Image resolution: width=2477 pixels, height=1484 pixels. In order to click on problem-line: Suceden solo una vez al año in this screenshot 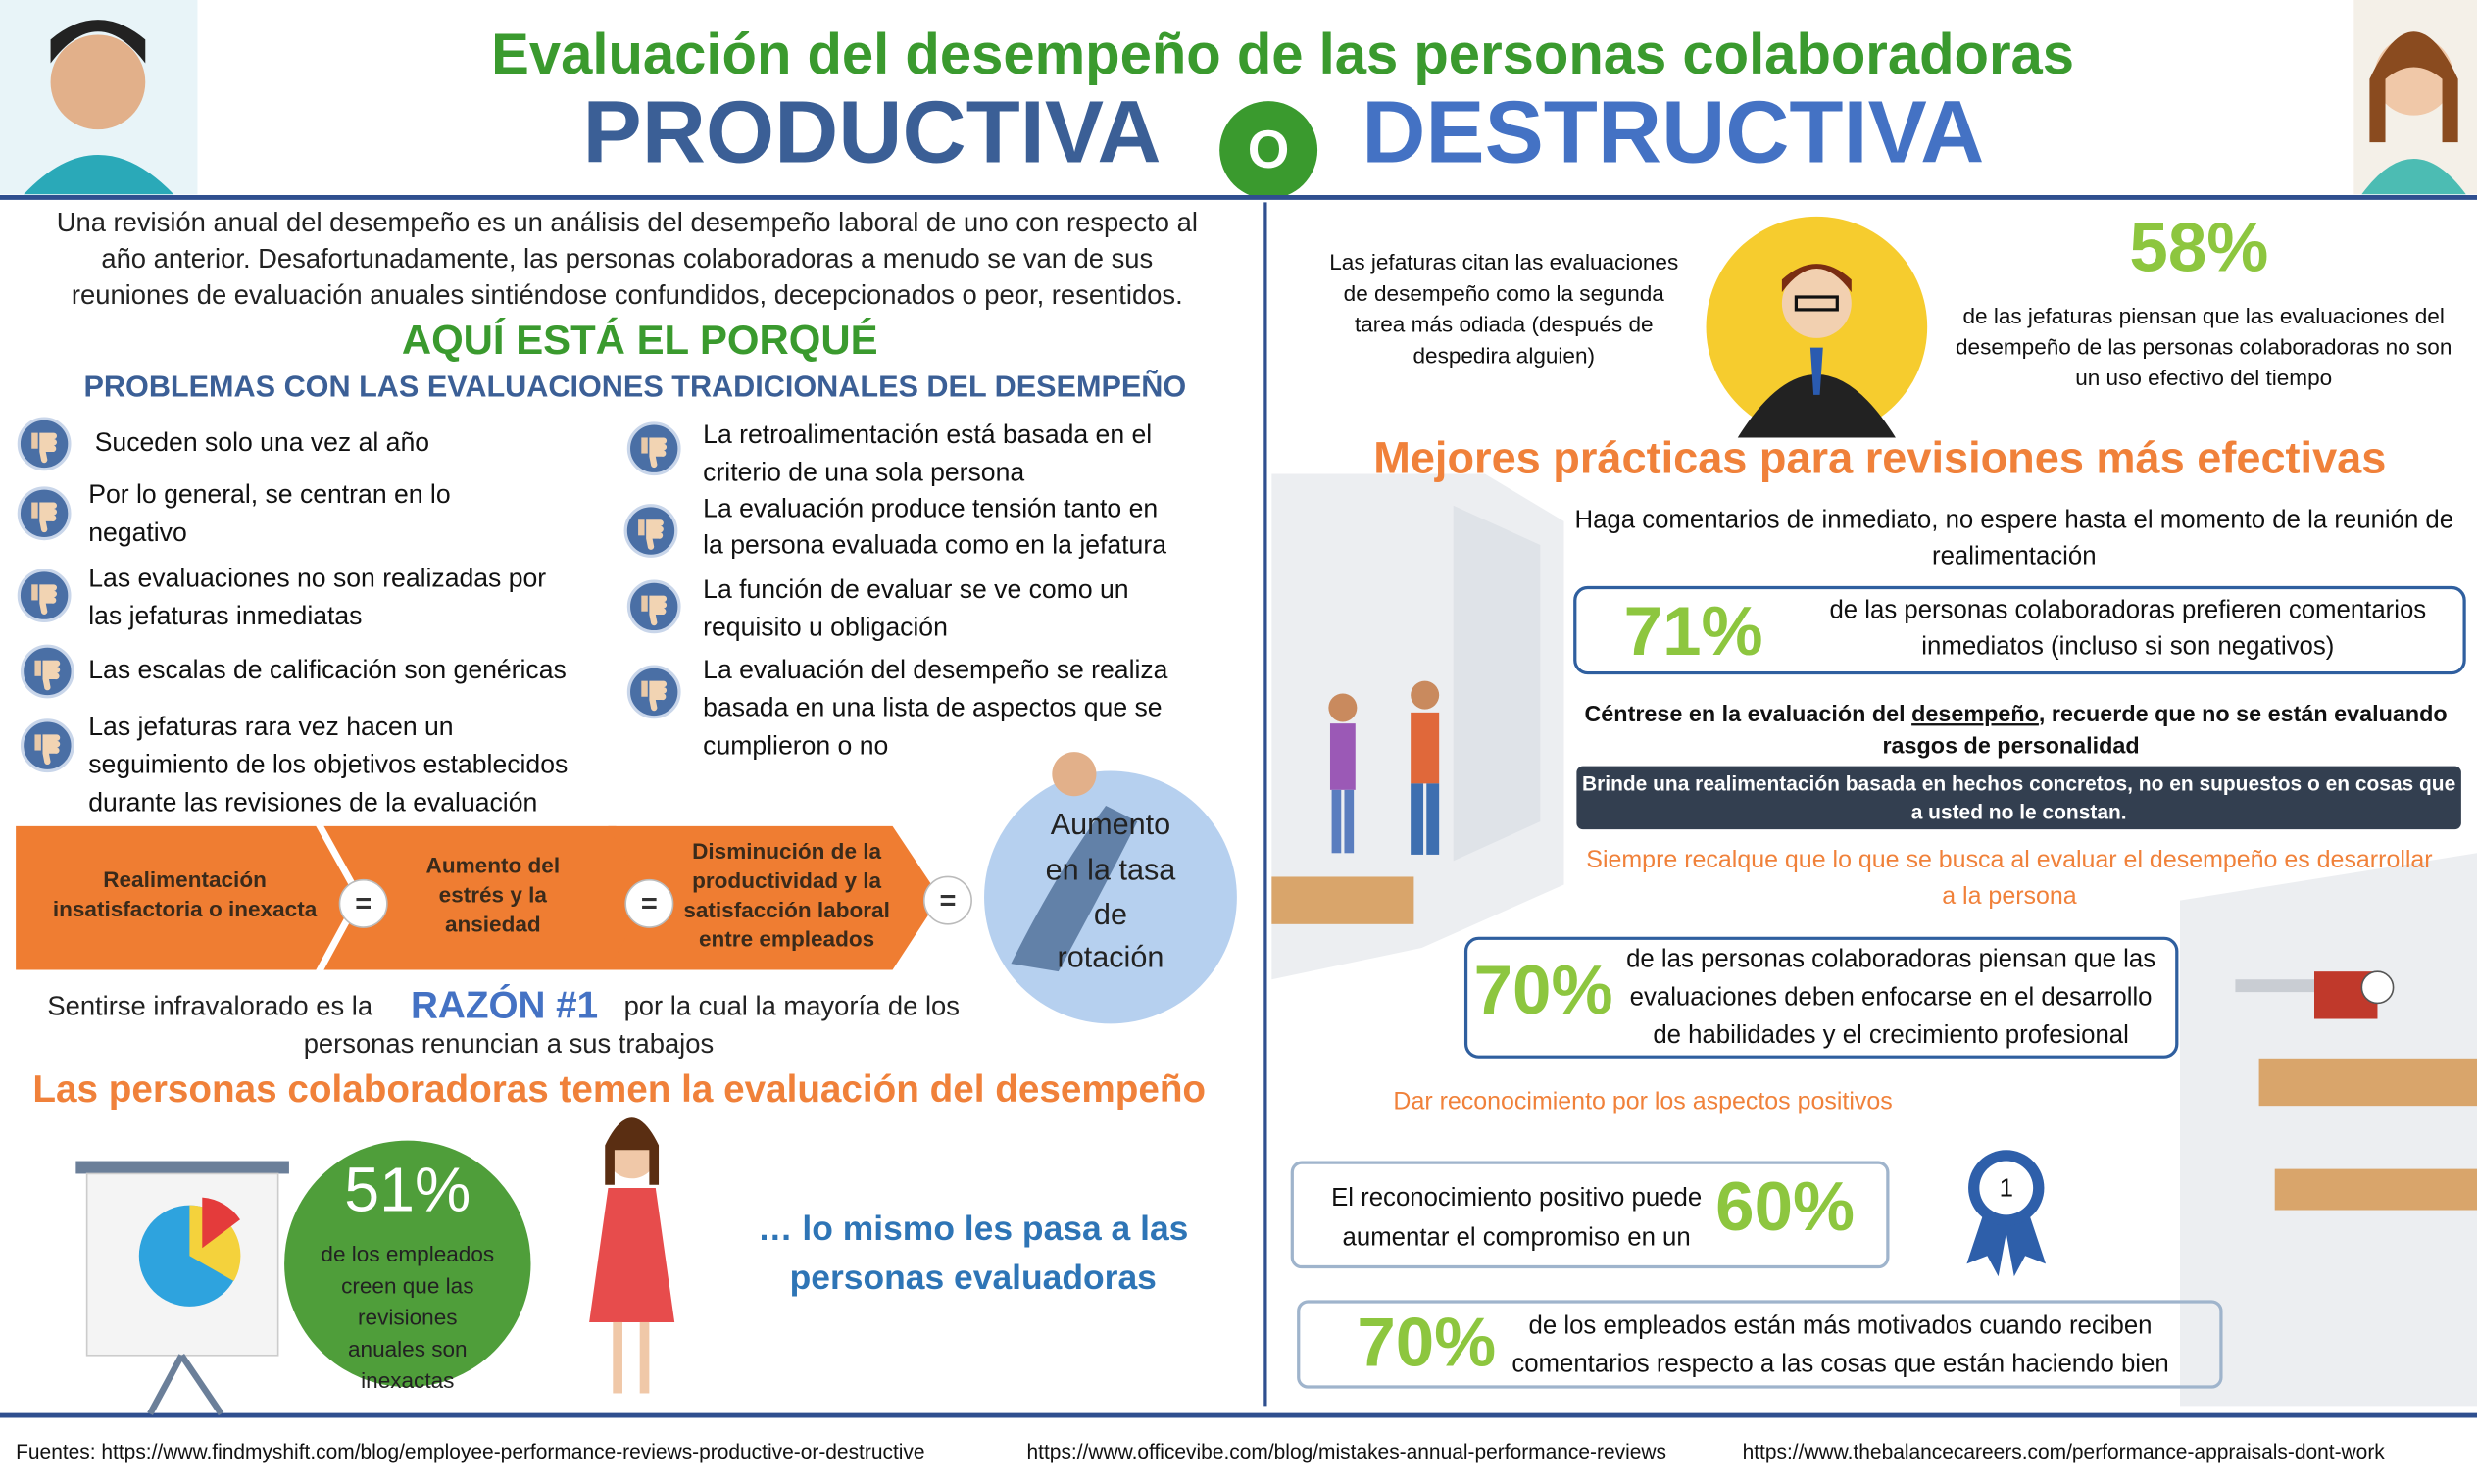, I will do `click(262, 442)`.